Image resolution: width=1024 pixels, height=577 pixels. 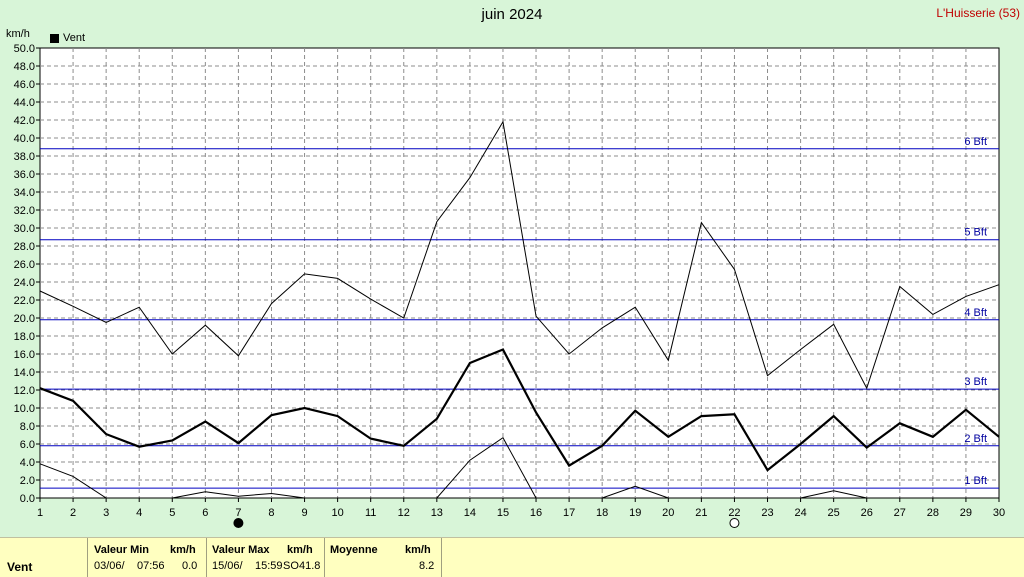 I want to click on y-tick-label: 32.0, so click(x=24, y=211).